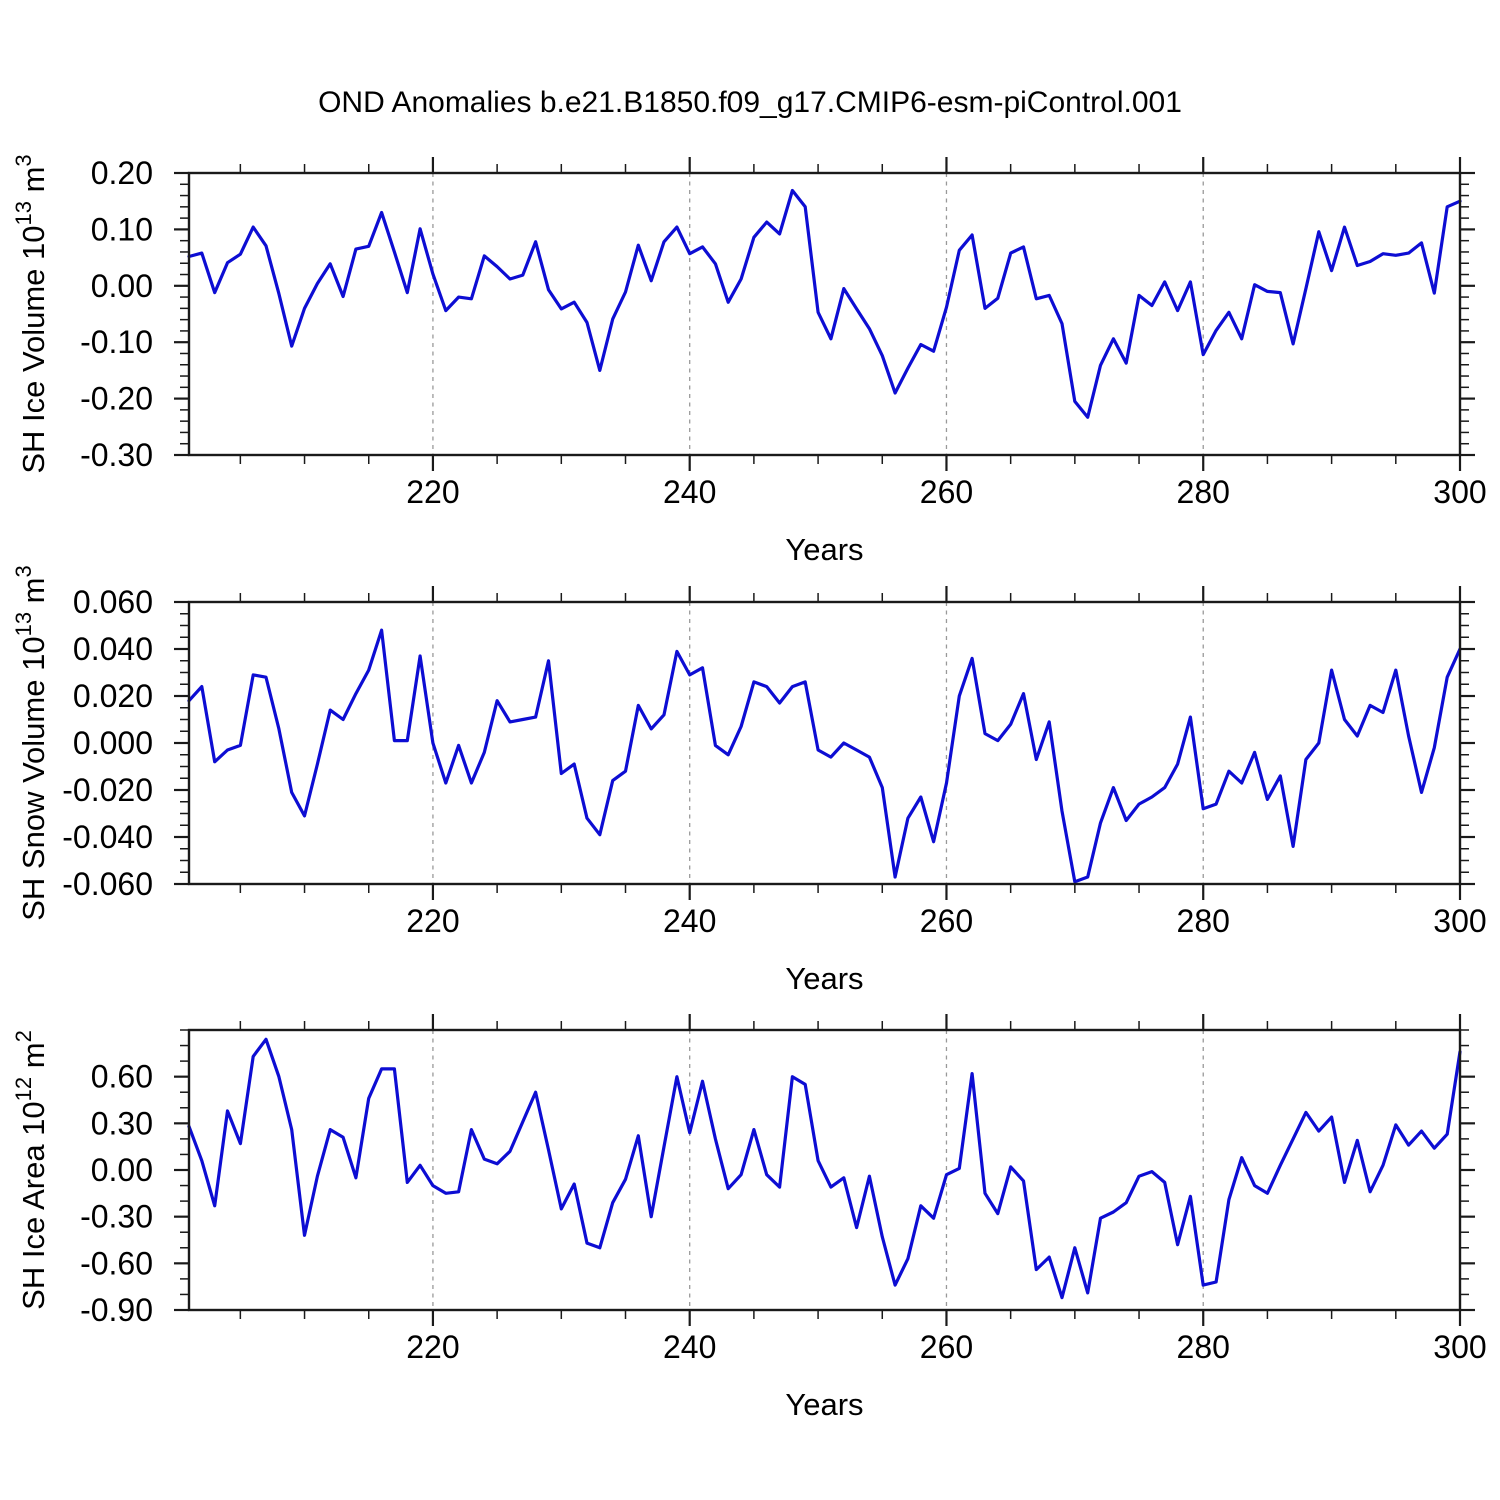 The height and width of the screenshot is (1500, 1500). Describe the element at coordinates (122, 173) in the screenshot. I see `y-tick-label: 0.20` at that location.